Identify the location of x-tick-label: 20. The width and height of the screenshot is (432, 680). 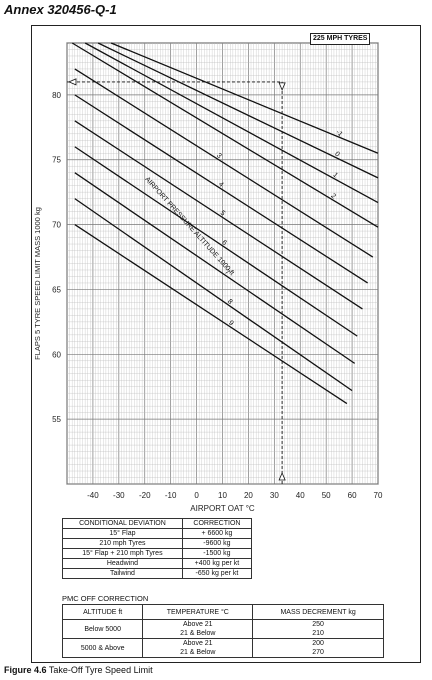
(248, 495).